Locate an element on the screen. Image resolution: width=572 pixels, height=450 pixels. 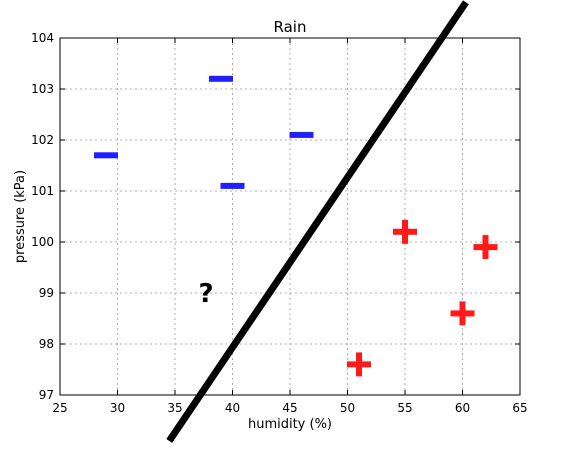
x-tick-label: 65 is located at coordinates (519, 408).